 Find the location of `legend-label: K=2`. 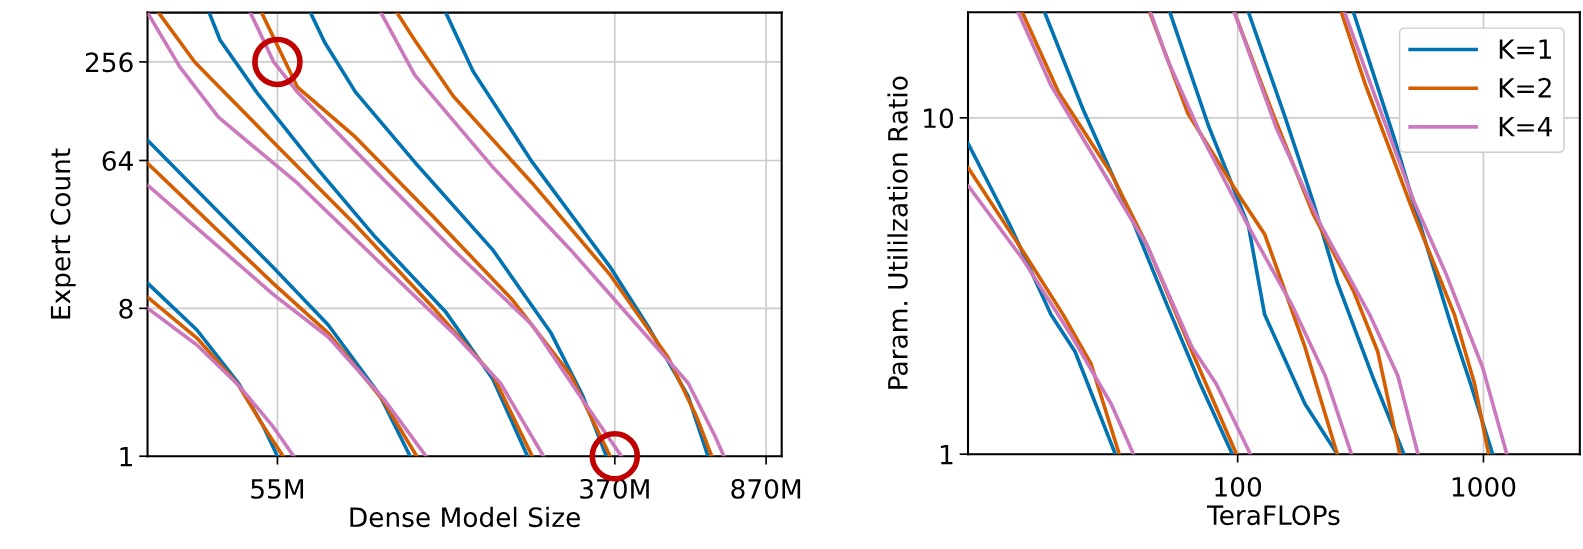

legend-label: K=2 is located at coordinates (1525, 87).